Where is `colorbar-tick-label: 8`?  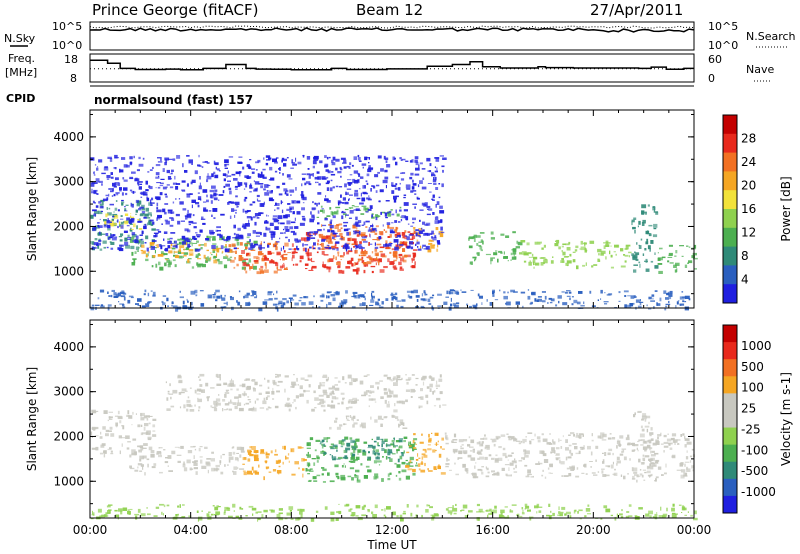 colorbar-tick-label: 8 is located at coordinates (745, 256).